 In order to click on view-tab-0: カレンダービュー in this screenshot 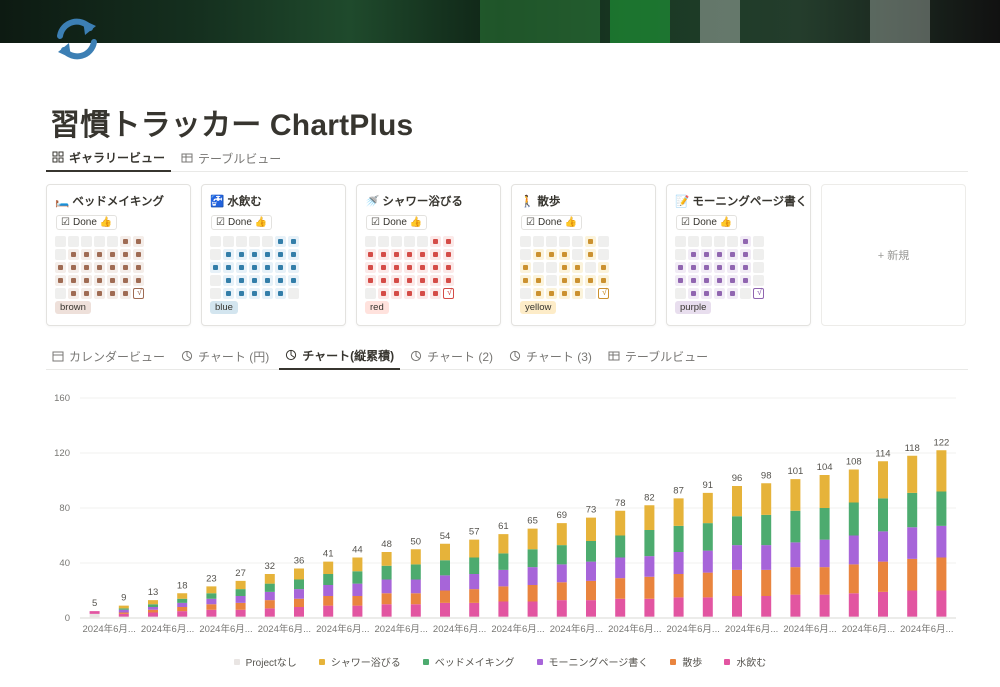, I will do `click(108, 356)`.